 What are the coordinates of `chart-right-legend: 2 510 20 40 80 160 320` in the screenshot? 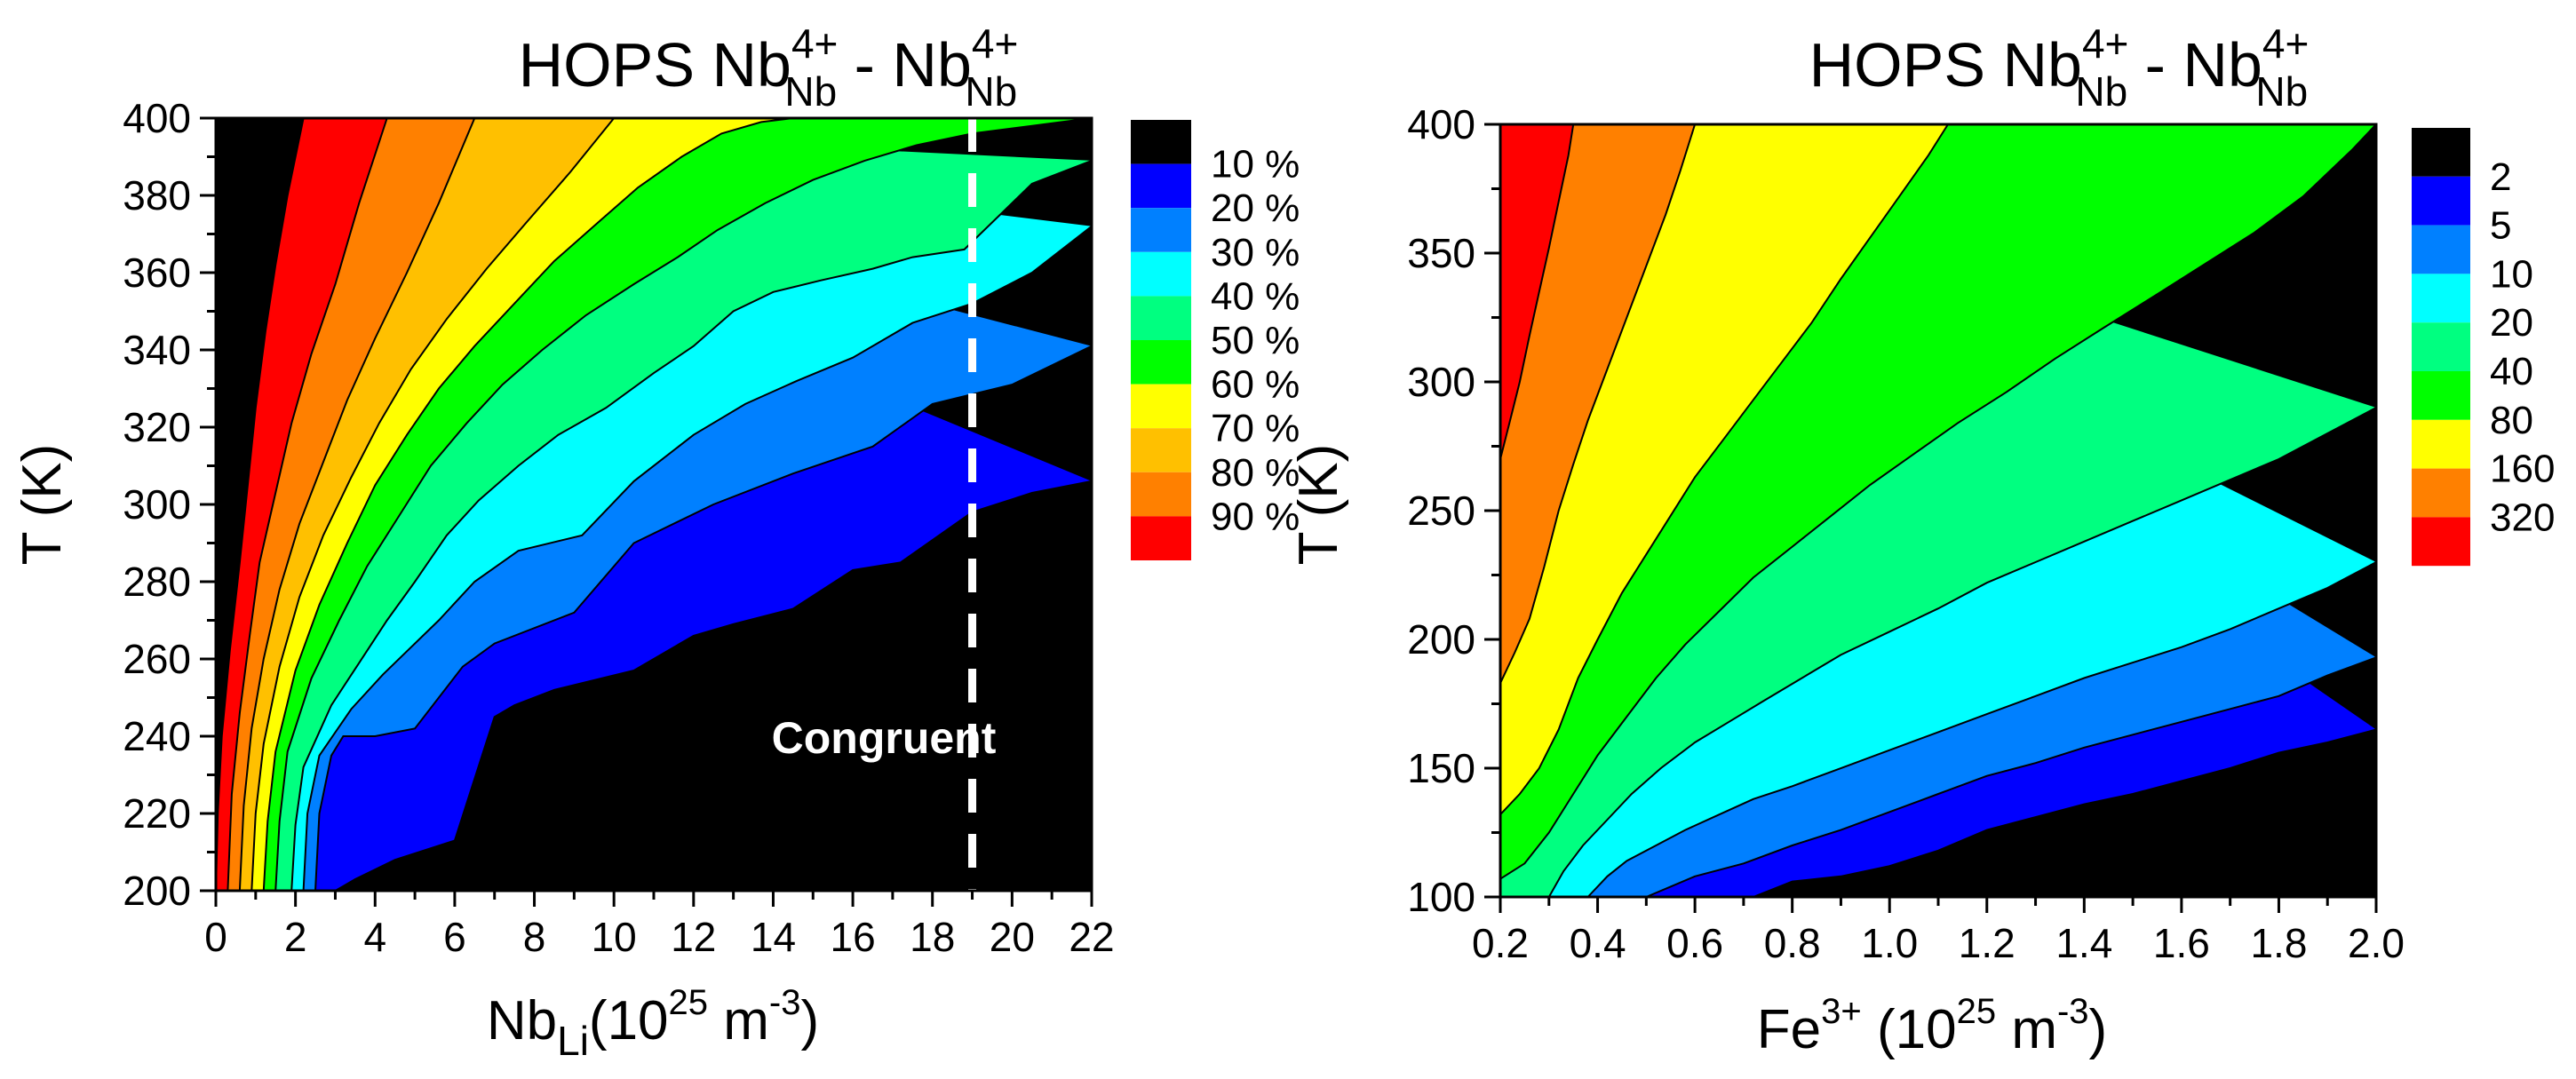 It's located at (2483, 347).